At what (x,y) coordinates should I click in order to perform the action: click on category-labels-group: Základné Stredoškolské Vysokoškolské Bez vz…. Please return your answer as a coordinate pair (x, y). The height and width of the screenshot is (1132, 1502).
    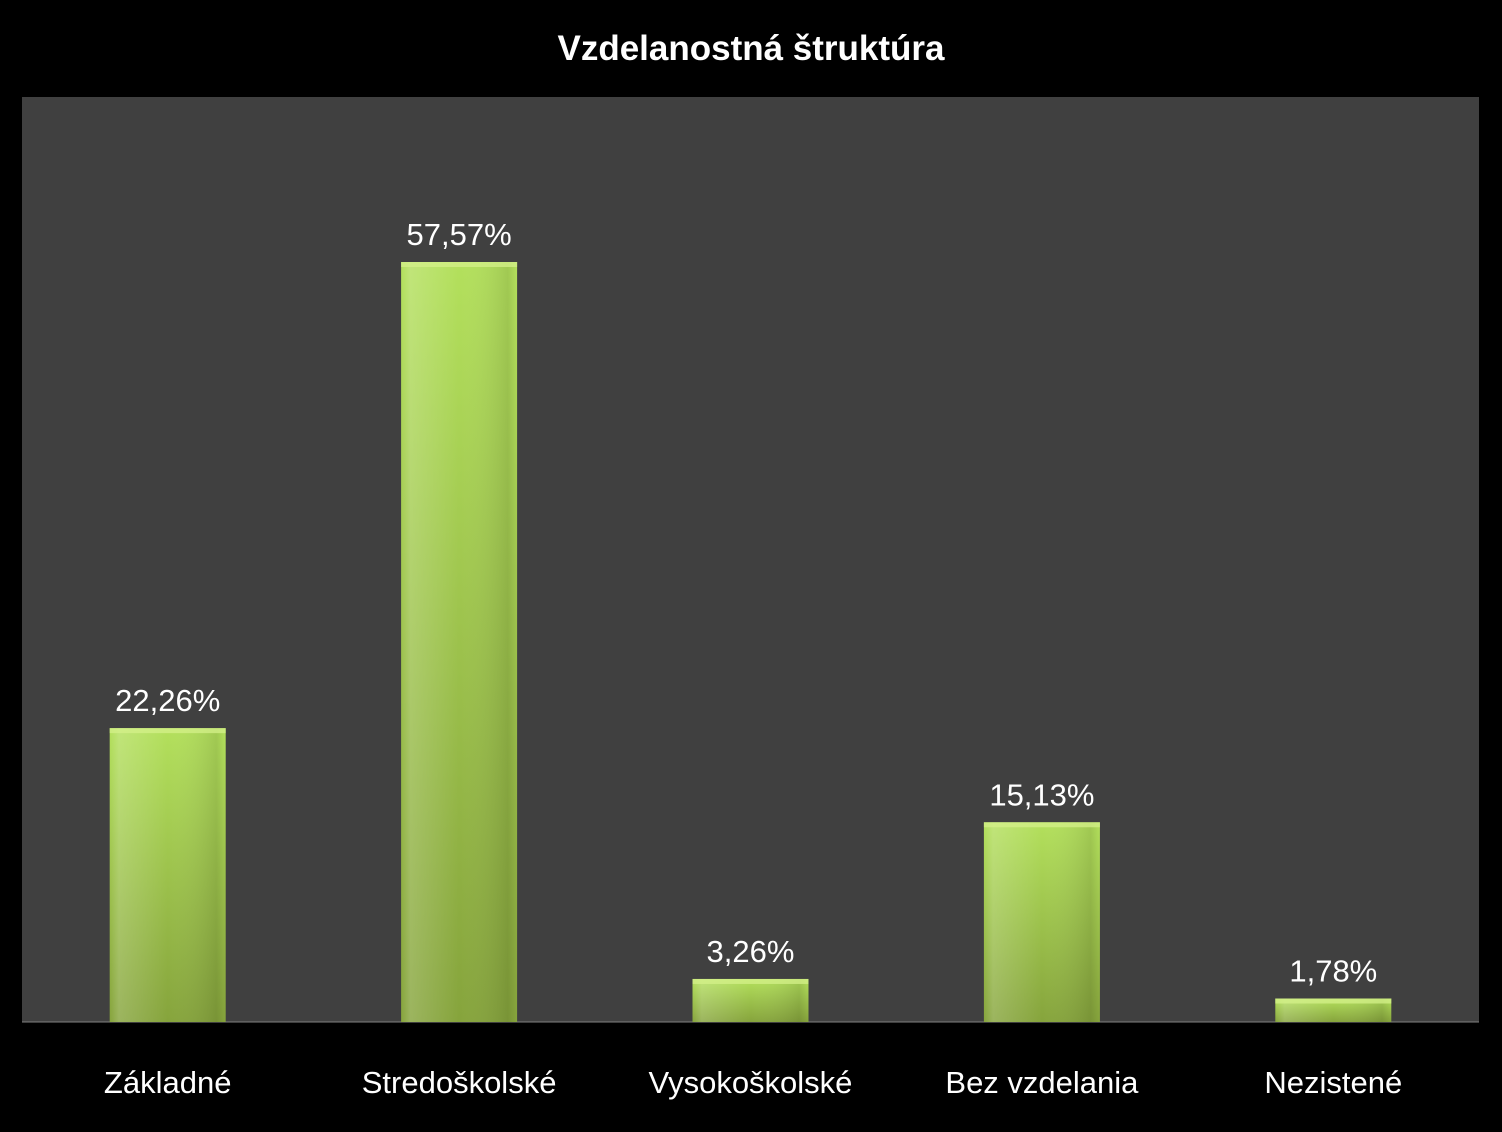
    Looking at the image, I should click on (753, 1082).